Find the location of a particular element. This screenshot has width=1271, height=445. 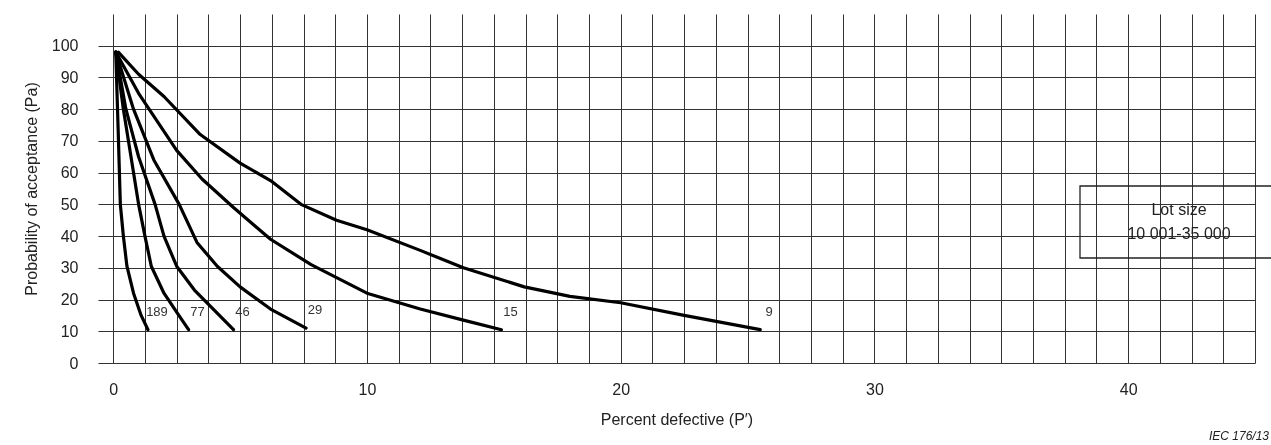

y-tick-label: 40 is located at coordinates (69, 236).